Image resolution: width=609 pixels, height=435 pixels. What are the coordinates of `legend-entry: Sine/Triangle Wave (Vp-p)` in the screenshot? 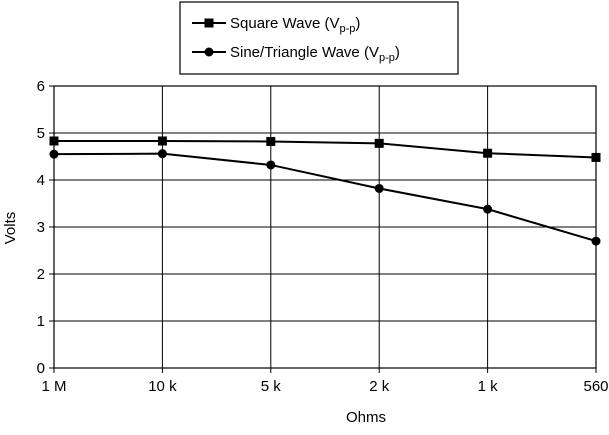 It's located at (296, 54).